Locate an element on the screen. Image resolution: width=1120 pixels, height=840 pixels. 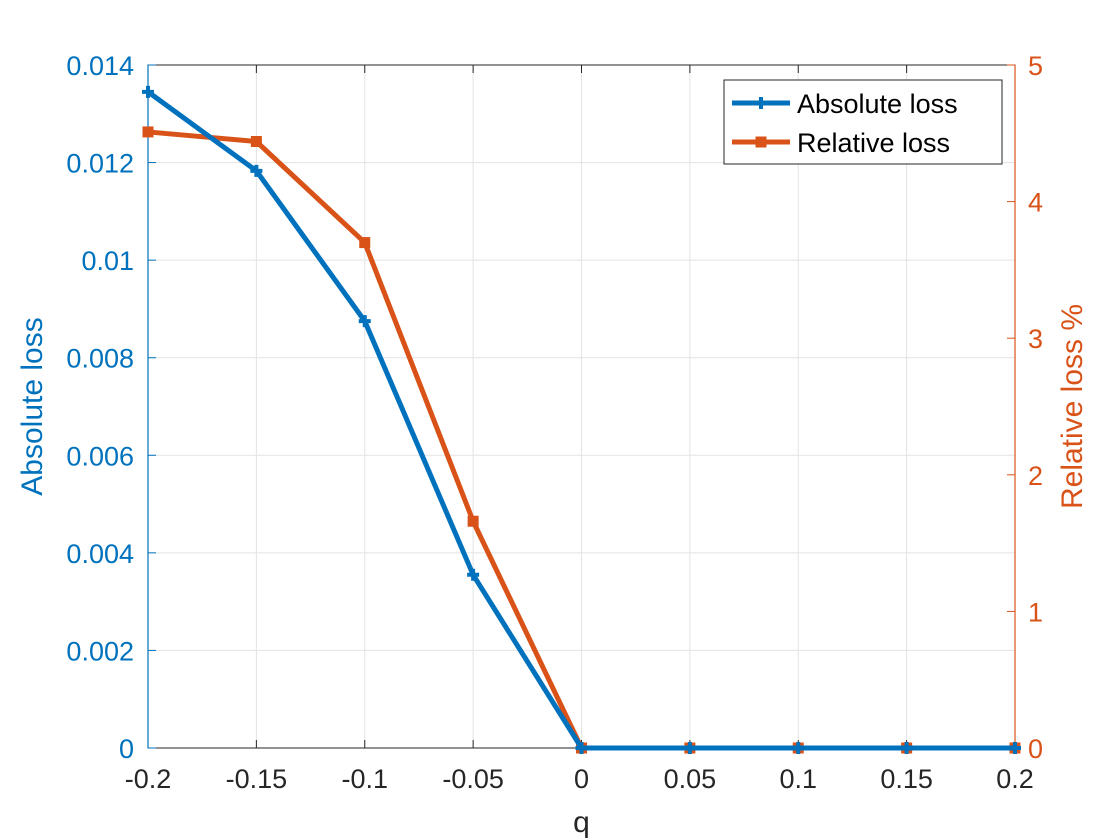
legend-item: Absolute loss is located at coordinates (845, 104).